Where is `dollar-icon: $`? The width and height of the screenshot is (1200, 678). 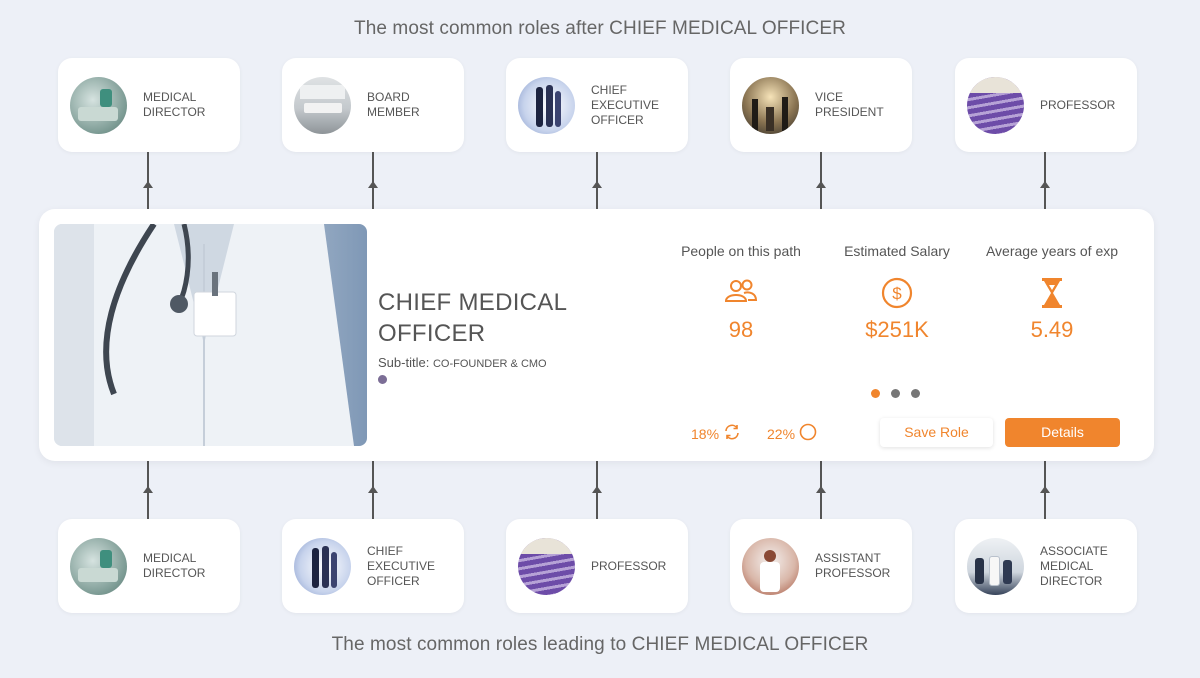 dollar-icon: $ is located at coordinates (897, 293).